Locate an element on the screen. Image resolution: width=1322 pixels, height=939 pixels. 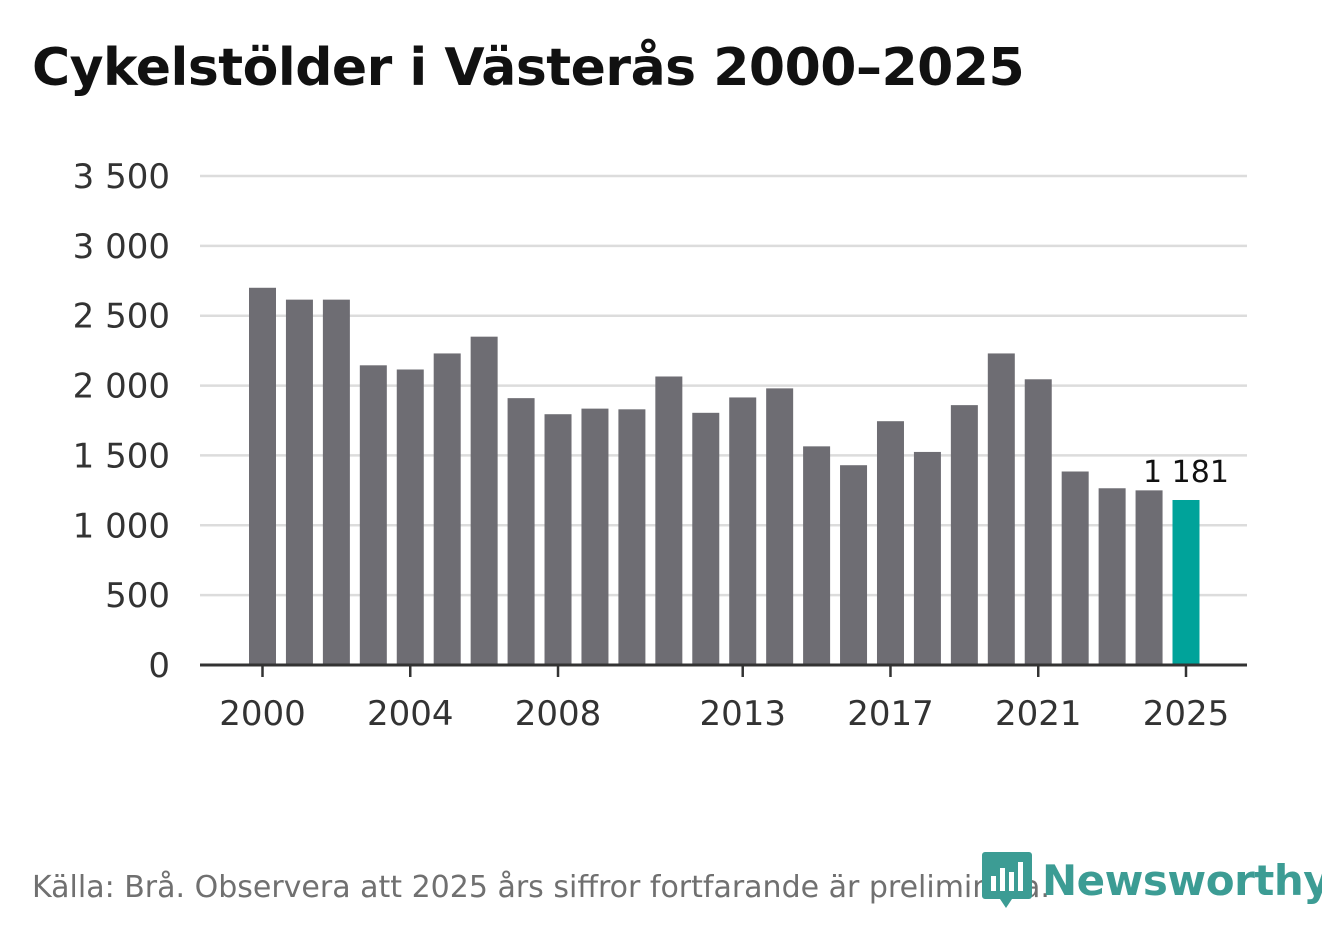
bar-2002 is located at coordinates (336, 482).